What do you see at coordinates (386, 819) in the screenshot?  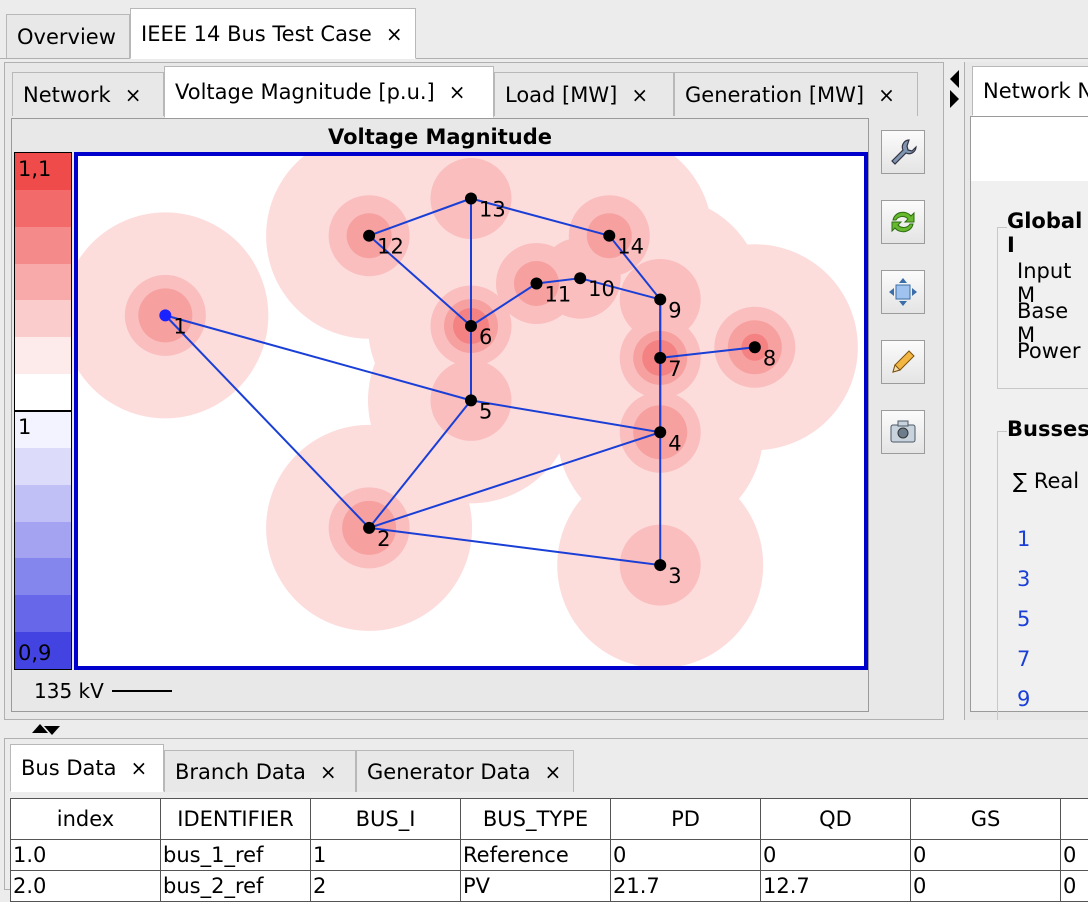 I see `column-header: BUS_I` at bounding box center [386, 819].